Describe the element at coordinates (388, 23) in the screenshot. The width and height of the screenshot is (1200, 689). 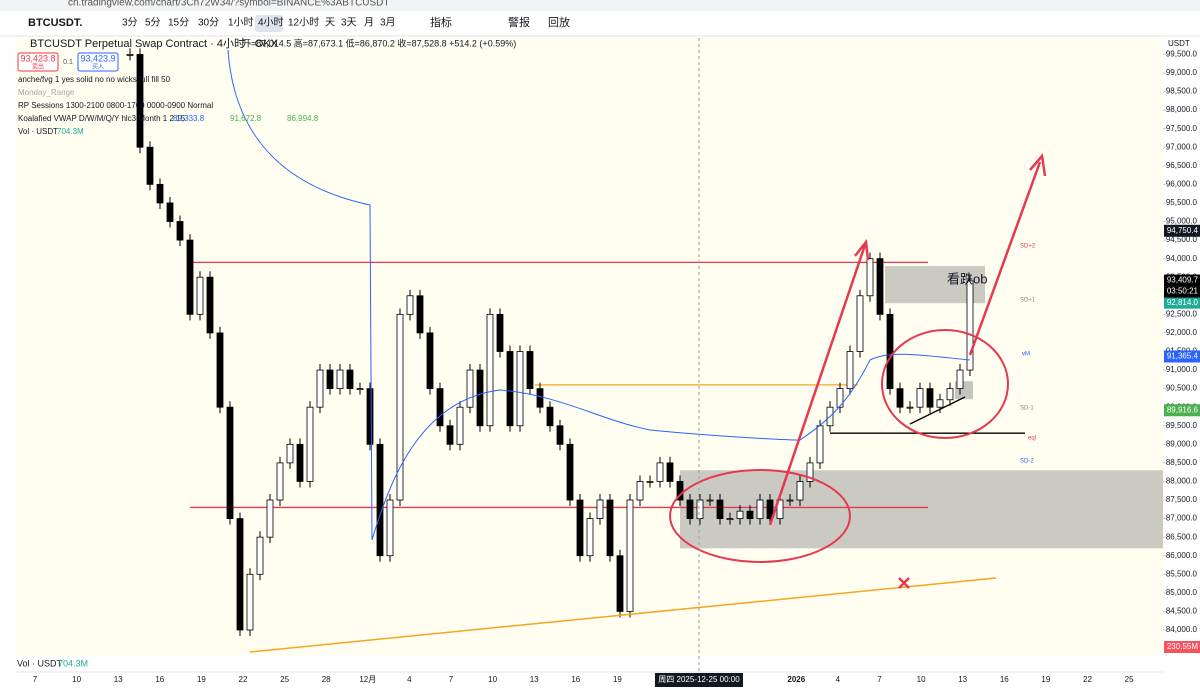
I see `interval-button: 3月` at that location.